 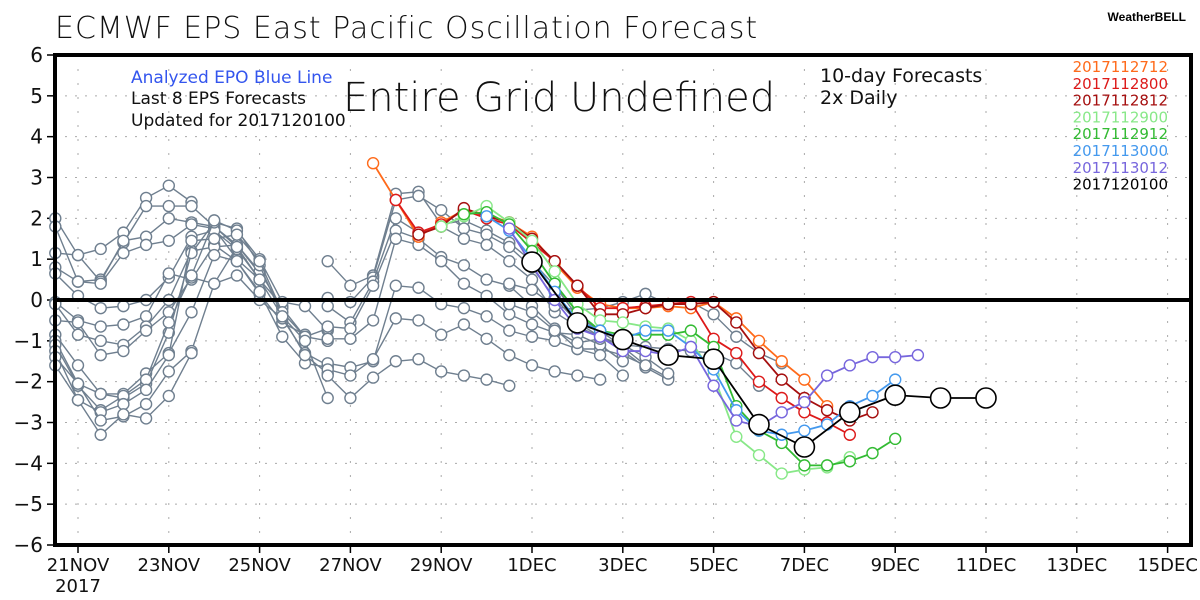 What do you see at coordinates (559, 98) in the screenshot?
I see `overlay-undefined-text: Entire Grid Undefined` at bounding box center [559, 98].